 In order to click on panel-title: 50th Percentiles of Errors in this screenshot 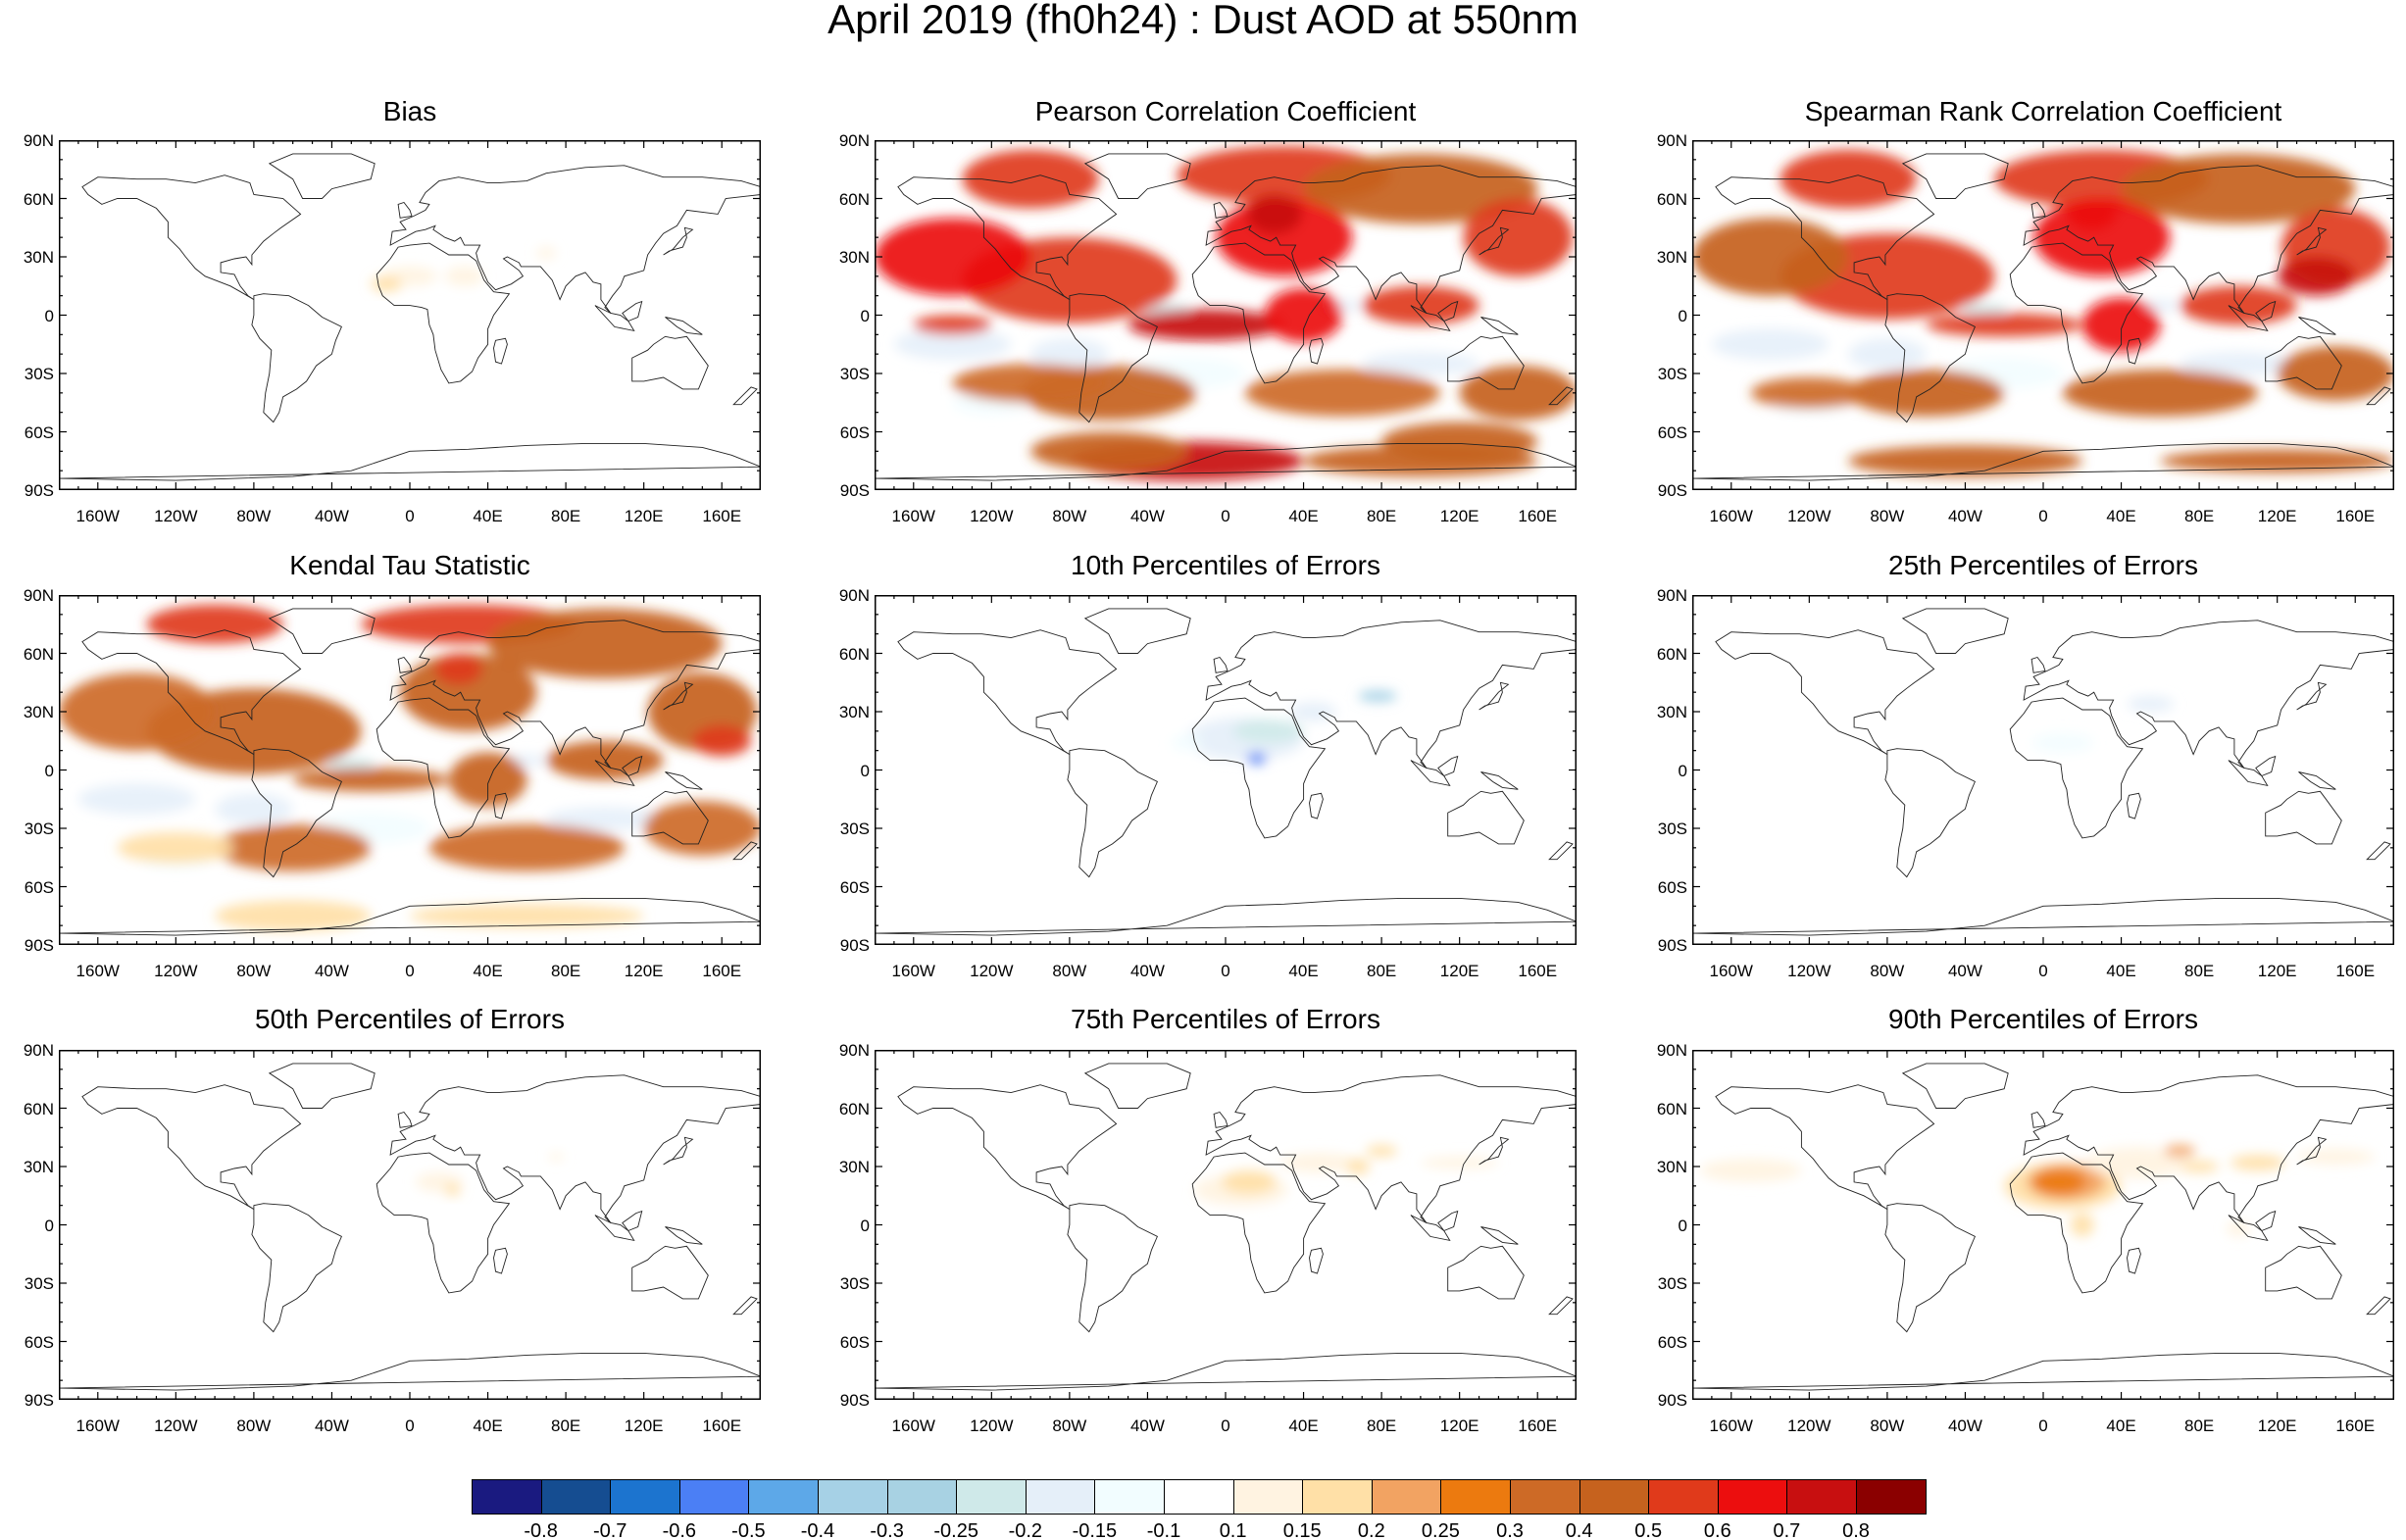, I will do `click(410, 1019)`.